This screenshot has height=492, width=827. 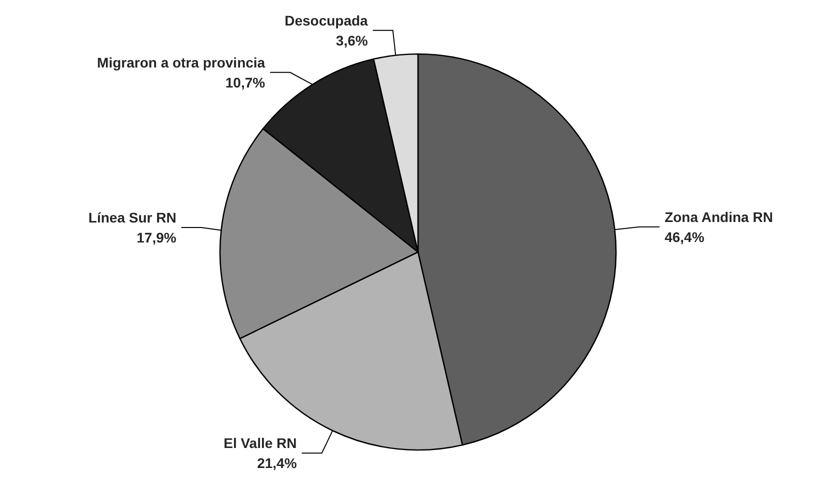 I want to click on data-label: 21,4%, so click(x=277, y=463).